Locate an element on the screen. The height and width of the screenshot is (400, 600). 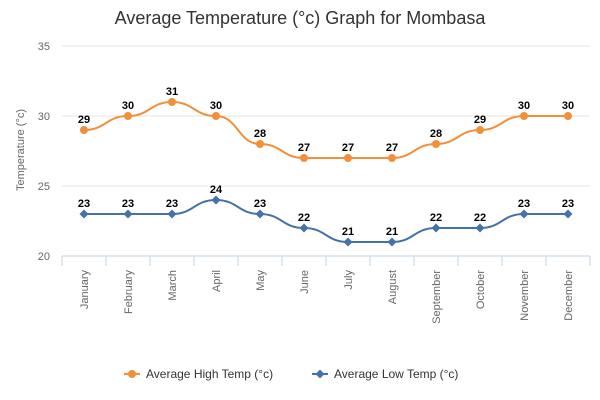
x-tick-label: July is located at coordinates (349, 280).